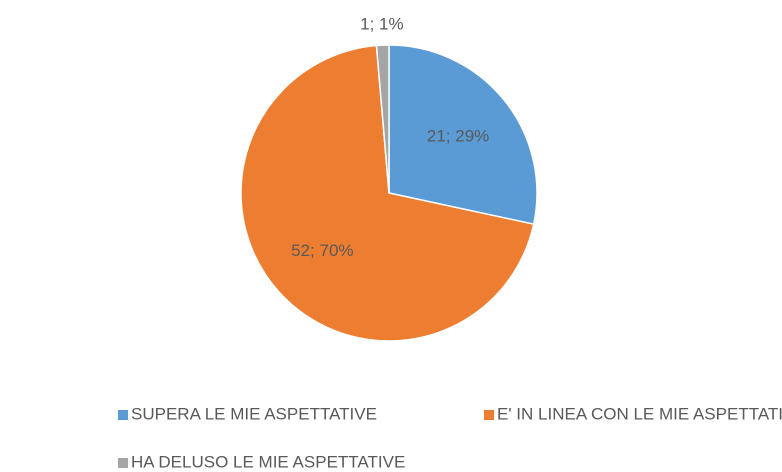 The height and width of the screenshot is (472, 782). What do you see at coordinates (639, 413) in the screenshot?
I see `legend-label: E' IN LINEA CON LE MIE ASPETTATIVE` at bounding box center [639, 413].